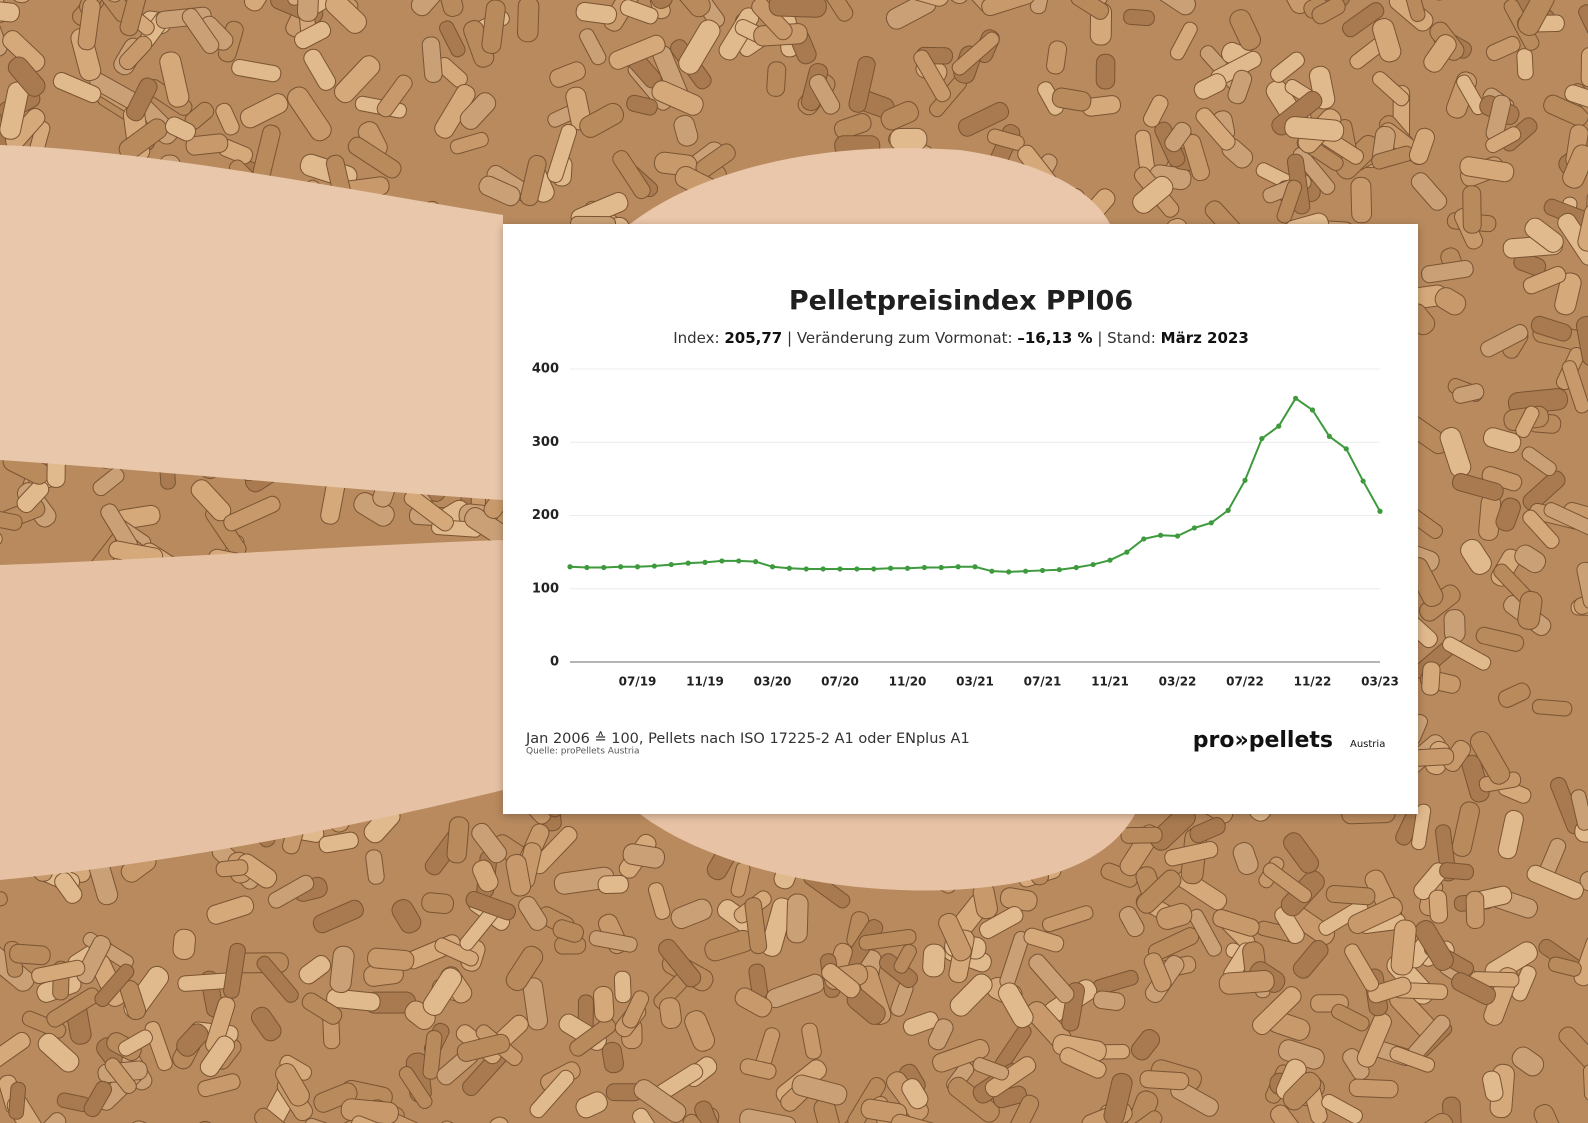  Describe the element at coordinates (1043, 682) in the screenshot. I see `x-tick-label: 07/21` at that location.